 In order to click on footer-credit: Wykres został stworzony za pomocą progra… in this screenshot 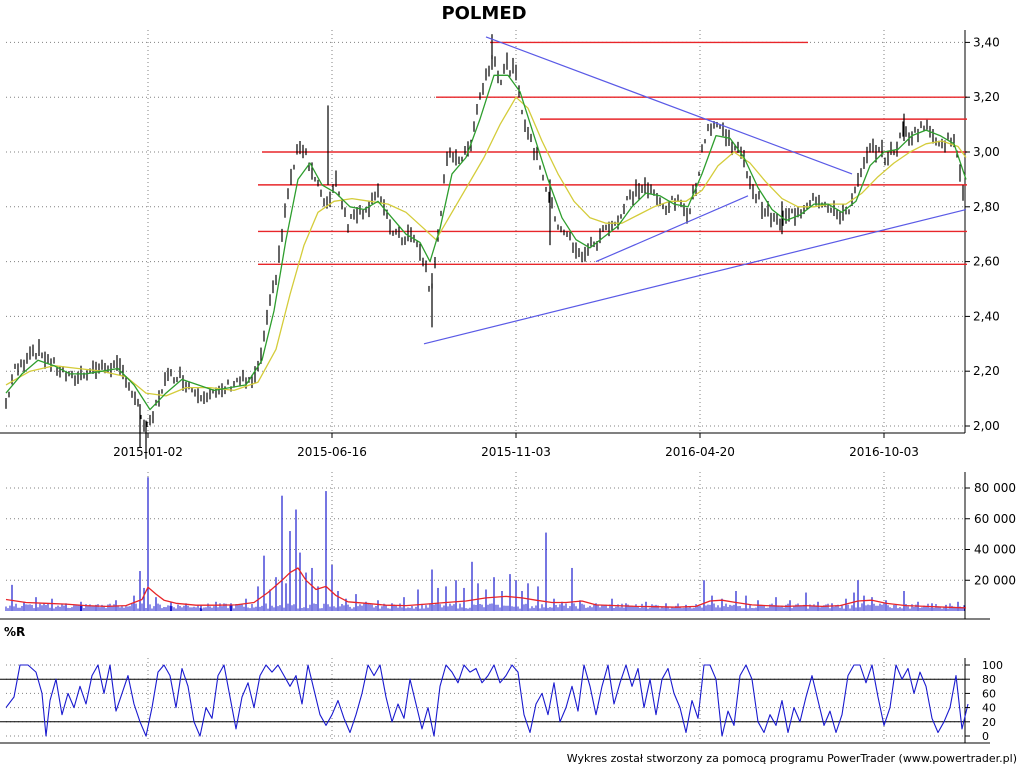, I will do `click(792, 758)`.